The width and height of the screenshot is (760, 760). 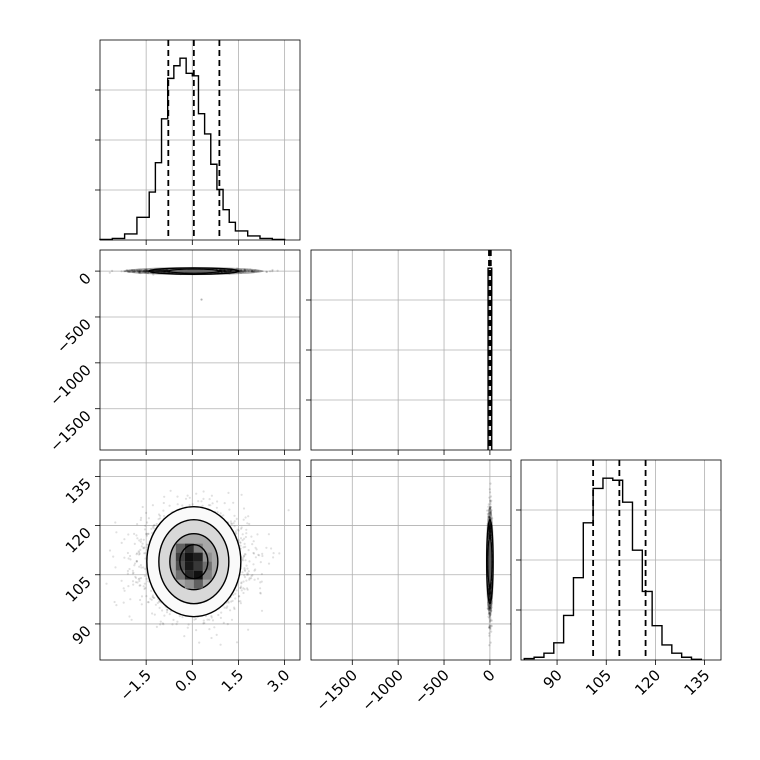 I want to click on panel-p1-p2: −1500−1000 −500 0, so click(x=409, y=587).